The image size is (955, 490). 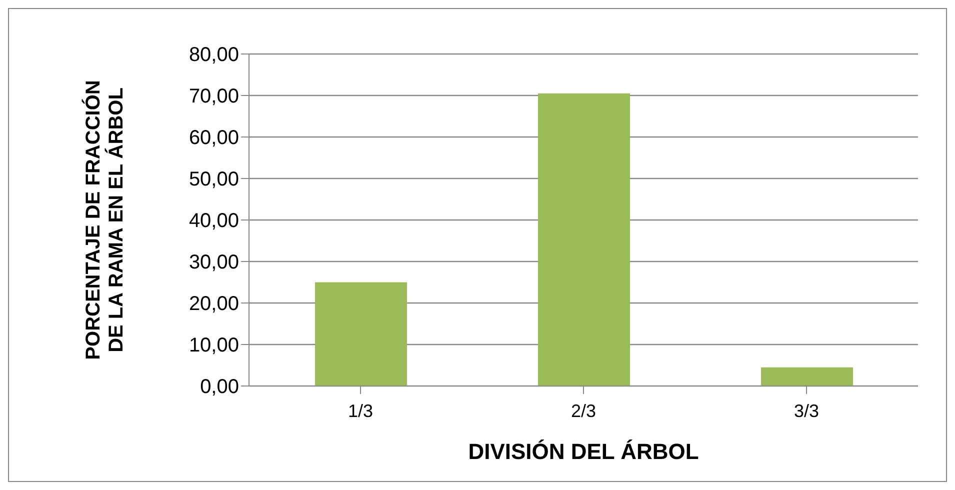 What do you see at coordinates (213, 345) in the screenshot?
I see `y-tick-label: 10,00` at bounding box center [213, 345].